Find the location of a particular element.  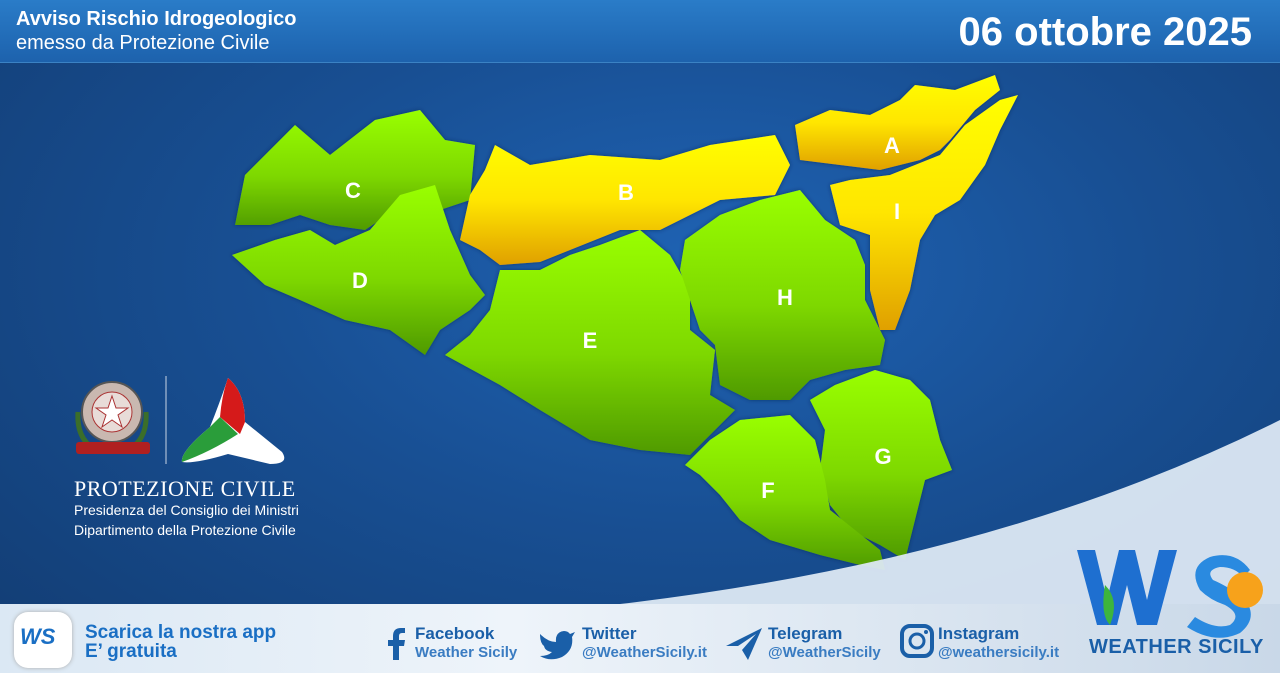

app-icon: WS is located at coordinates (43, 640).